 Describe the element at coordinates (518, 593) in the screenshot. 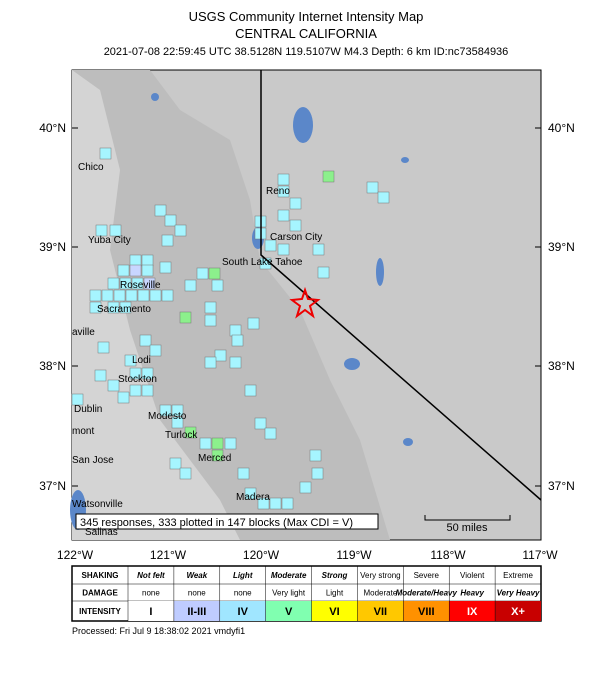

I see `legend-cell: Very Heavy` at that location.